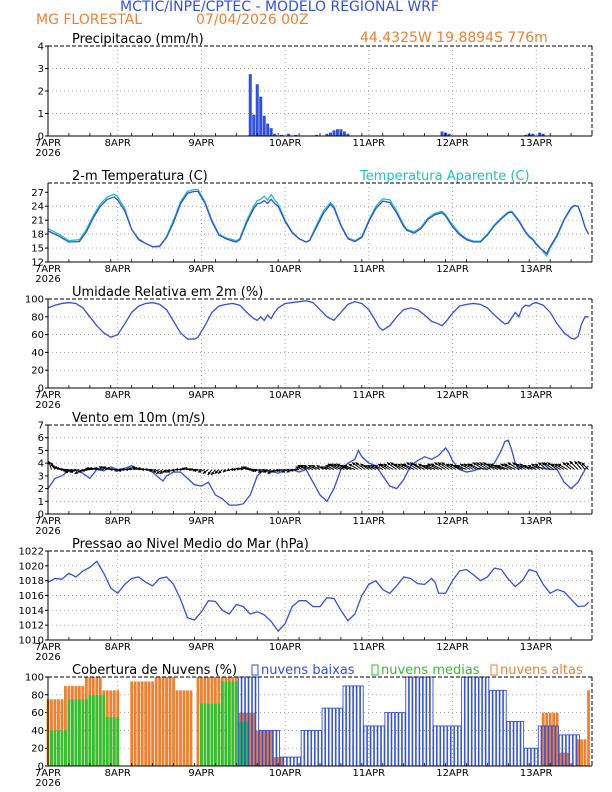 This screenshot has height=792, width=612. I want to click on y-tick-label: 1014, so click(31, 611).